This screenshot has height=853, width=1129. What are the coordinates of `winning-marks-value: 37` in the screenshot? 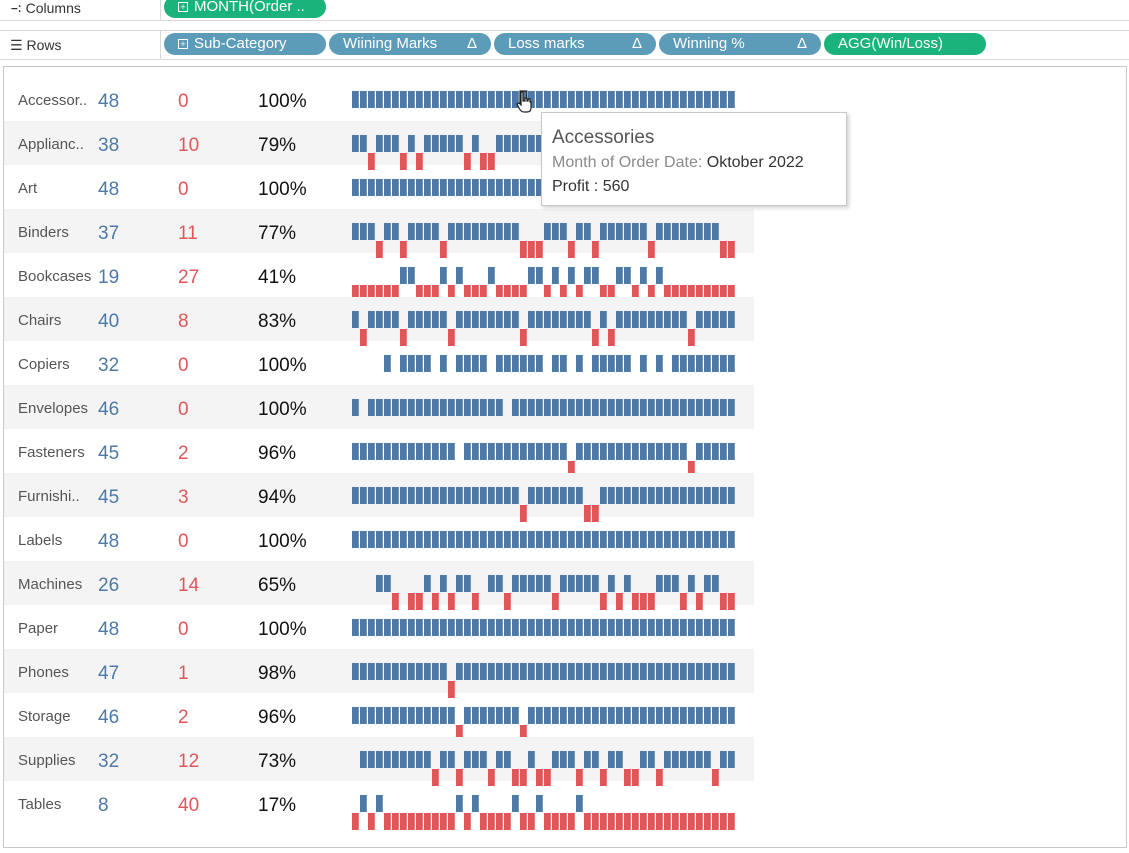 It's located at (108, 233).